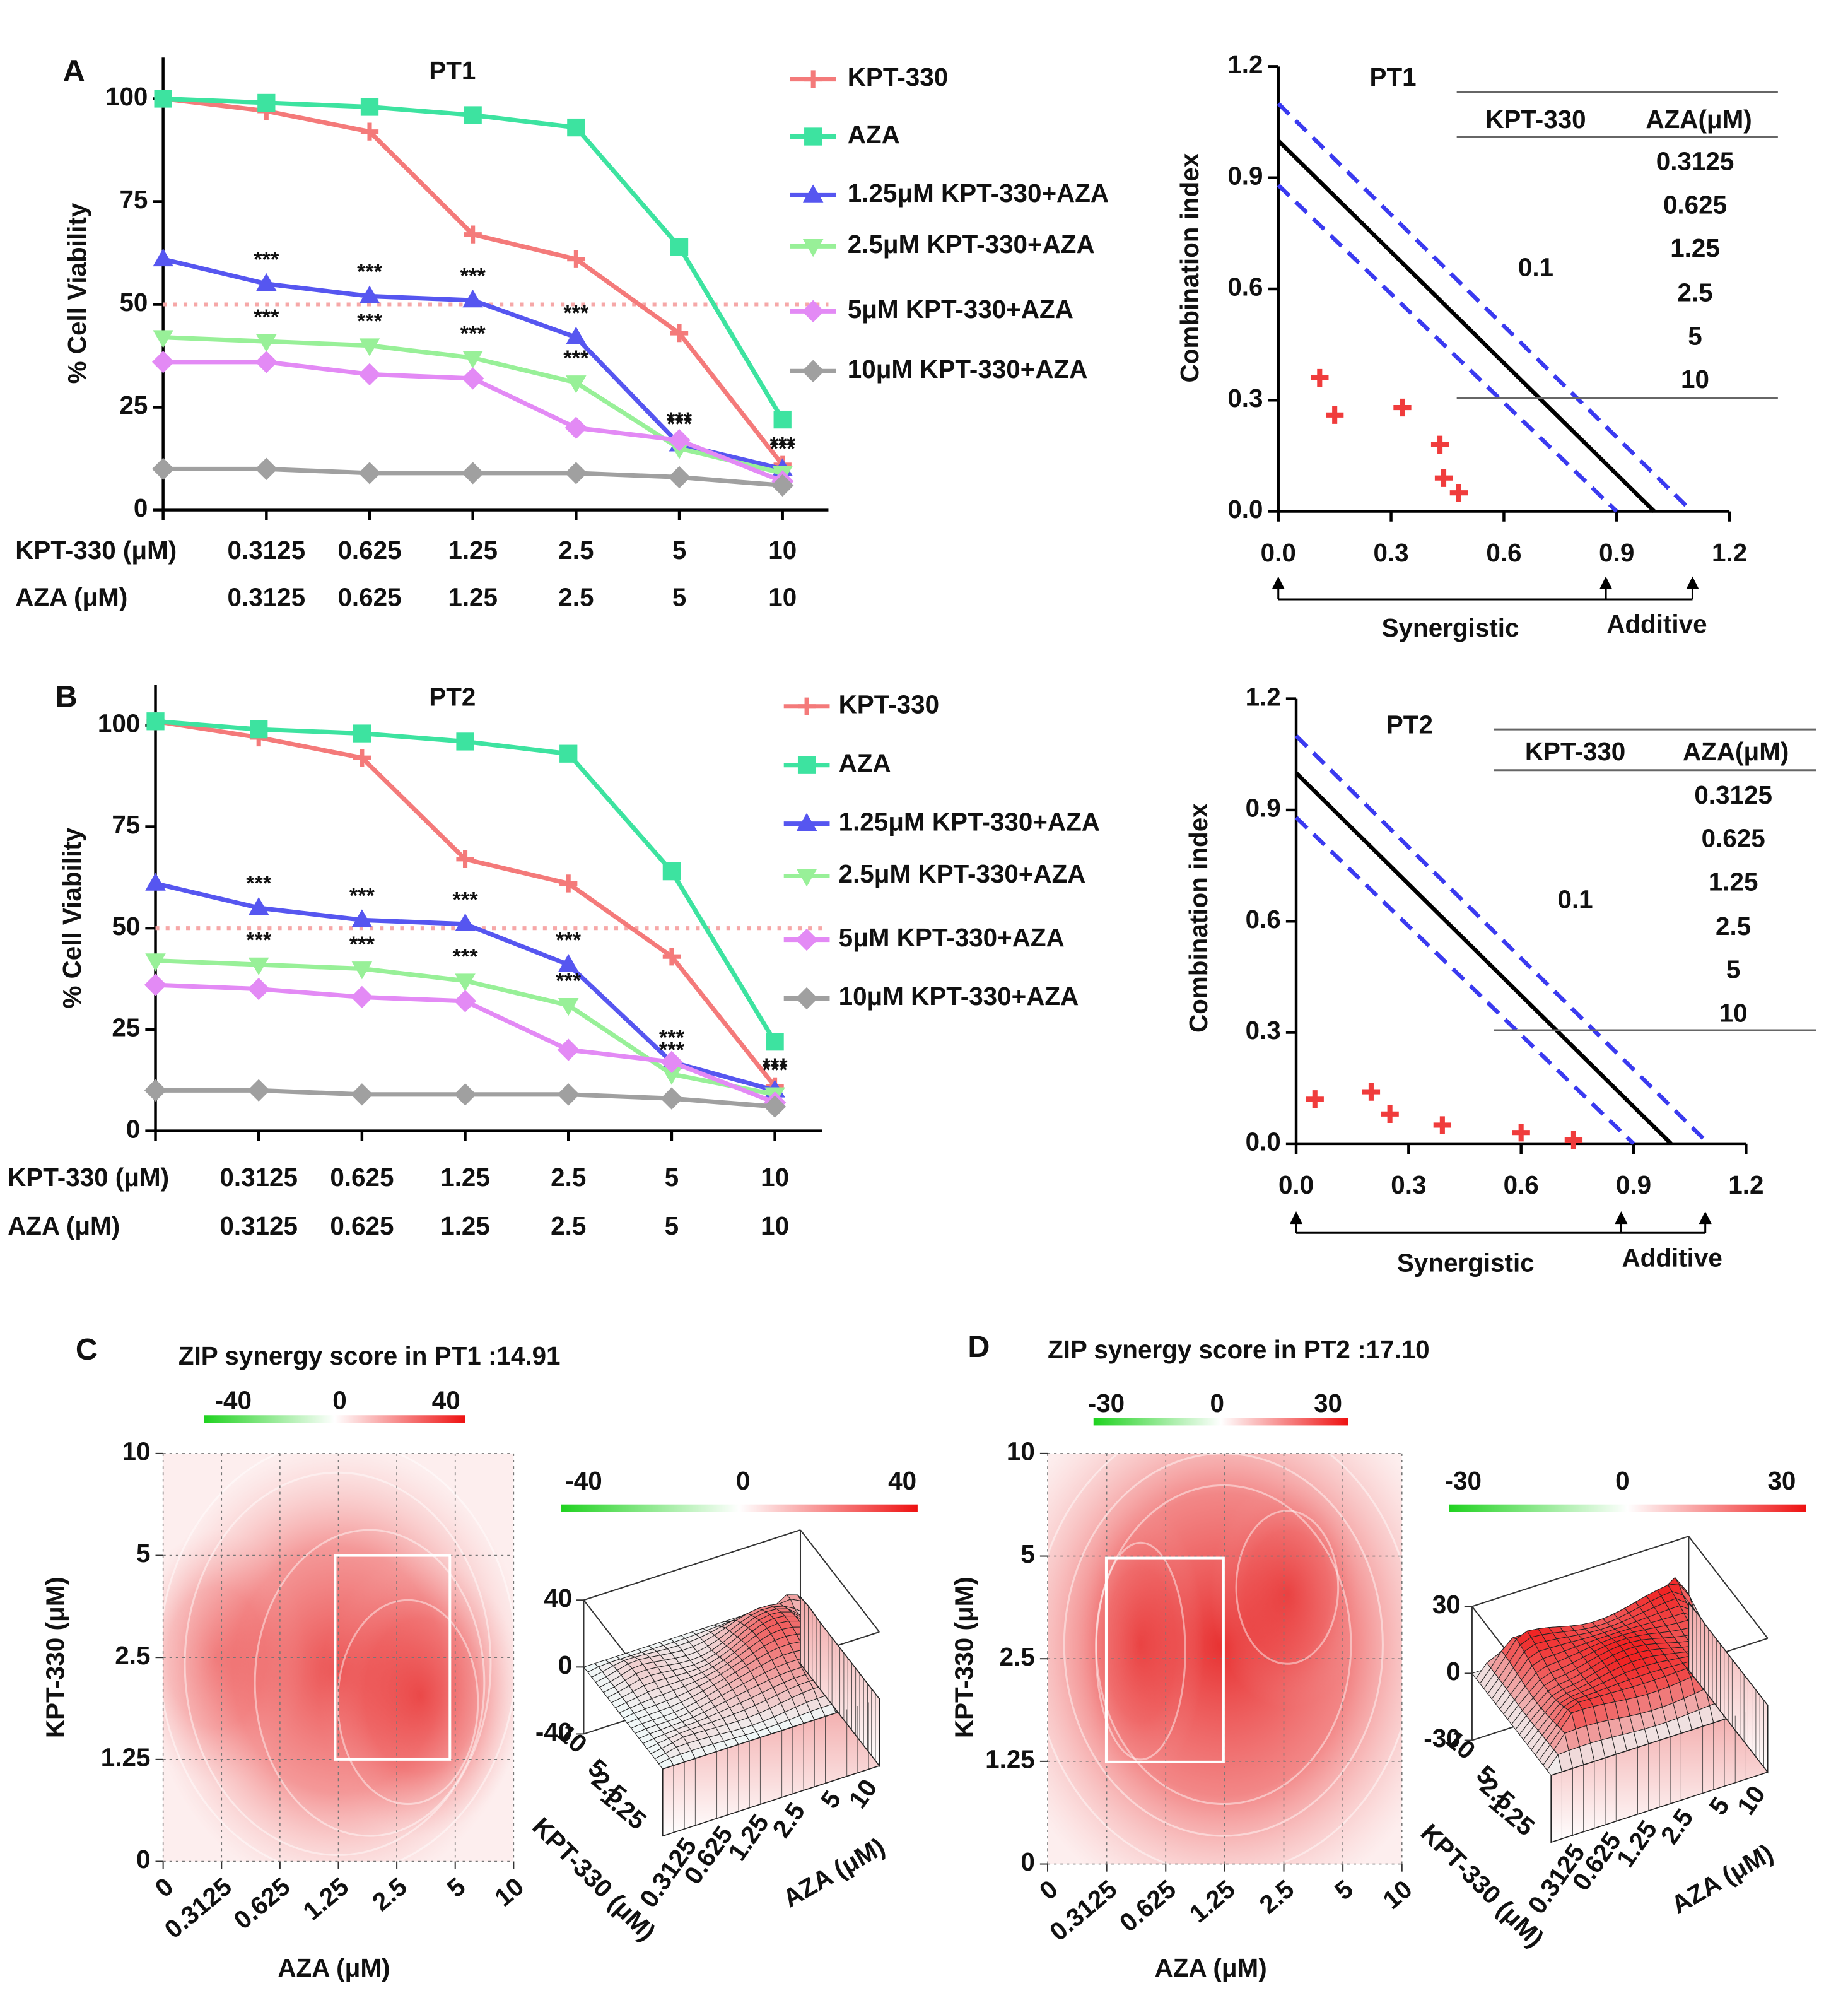  I want to click on table-cell: 10, so click(1695, 379).